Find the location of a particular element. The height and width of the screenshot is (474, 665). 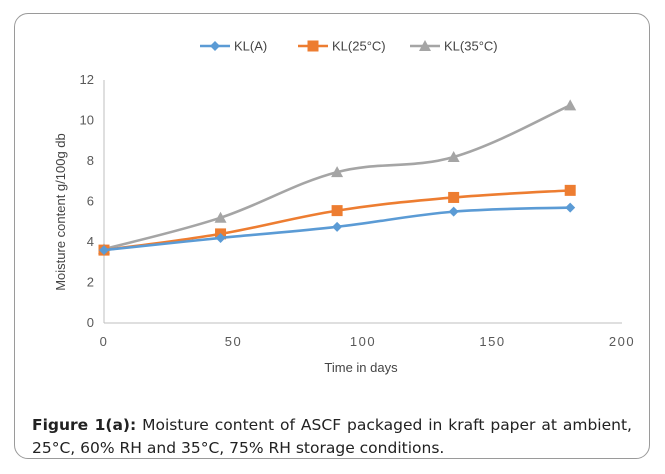

x-axis-label: Time in days is located at coordinates (361, 367).